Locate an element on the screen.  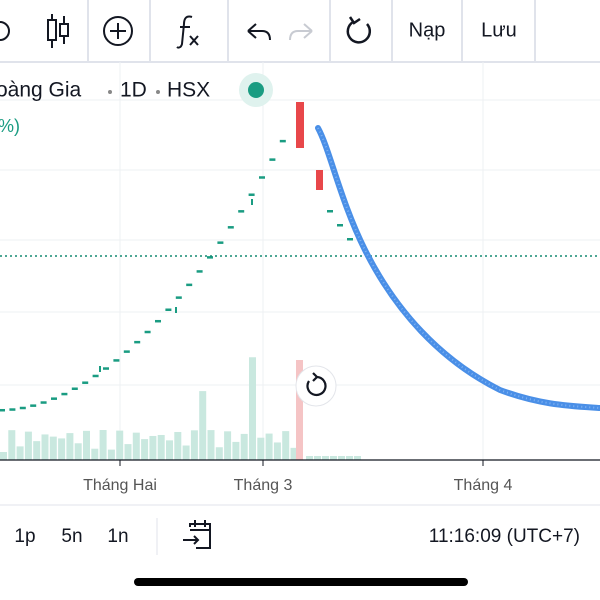
toolbar is located at coordinates (300, 31).